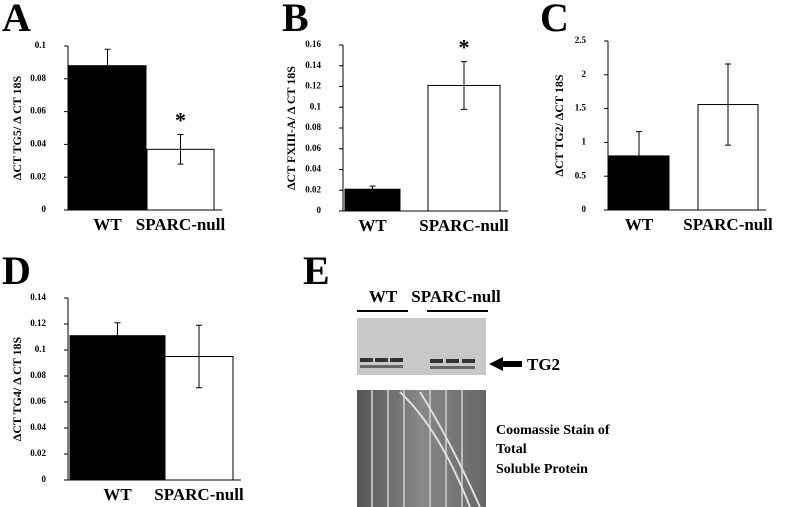  Describe the element at coordinates (291, 128) in the screenshot. I see `y-axis-label: ΔCT FXIII-A/ Δ CT 18S` at that location.